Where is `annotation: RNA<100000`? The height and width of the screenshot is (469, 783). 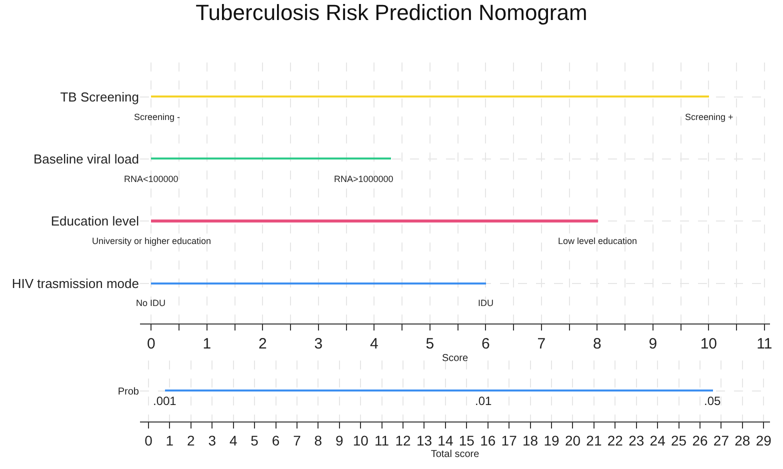 annotation: RNA<100000 is located at coordinates (151, 179).